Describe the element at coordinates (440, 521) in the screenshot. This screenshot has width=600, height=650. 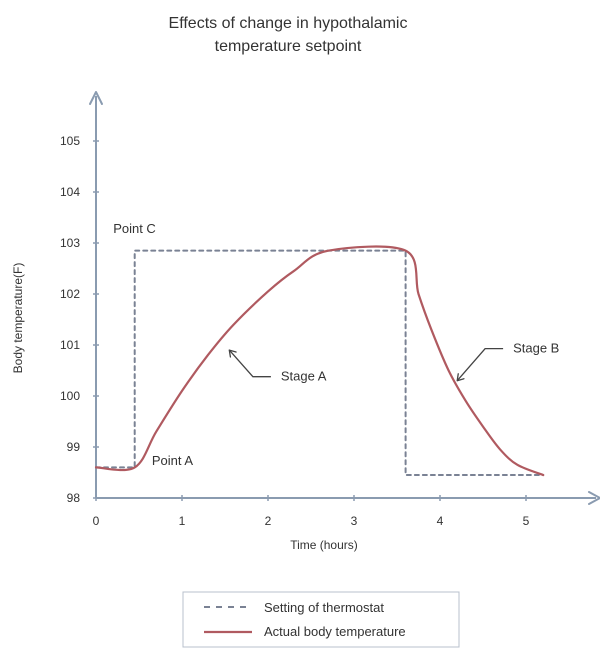
I see `x-tick-label: 4` at that location.